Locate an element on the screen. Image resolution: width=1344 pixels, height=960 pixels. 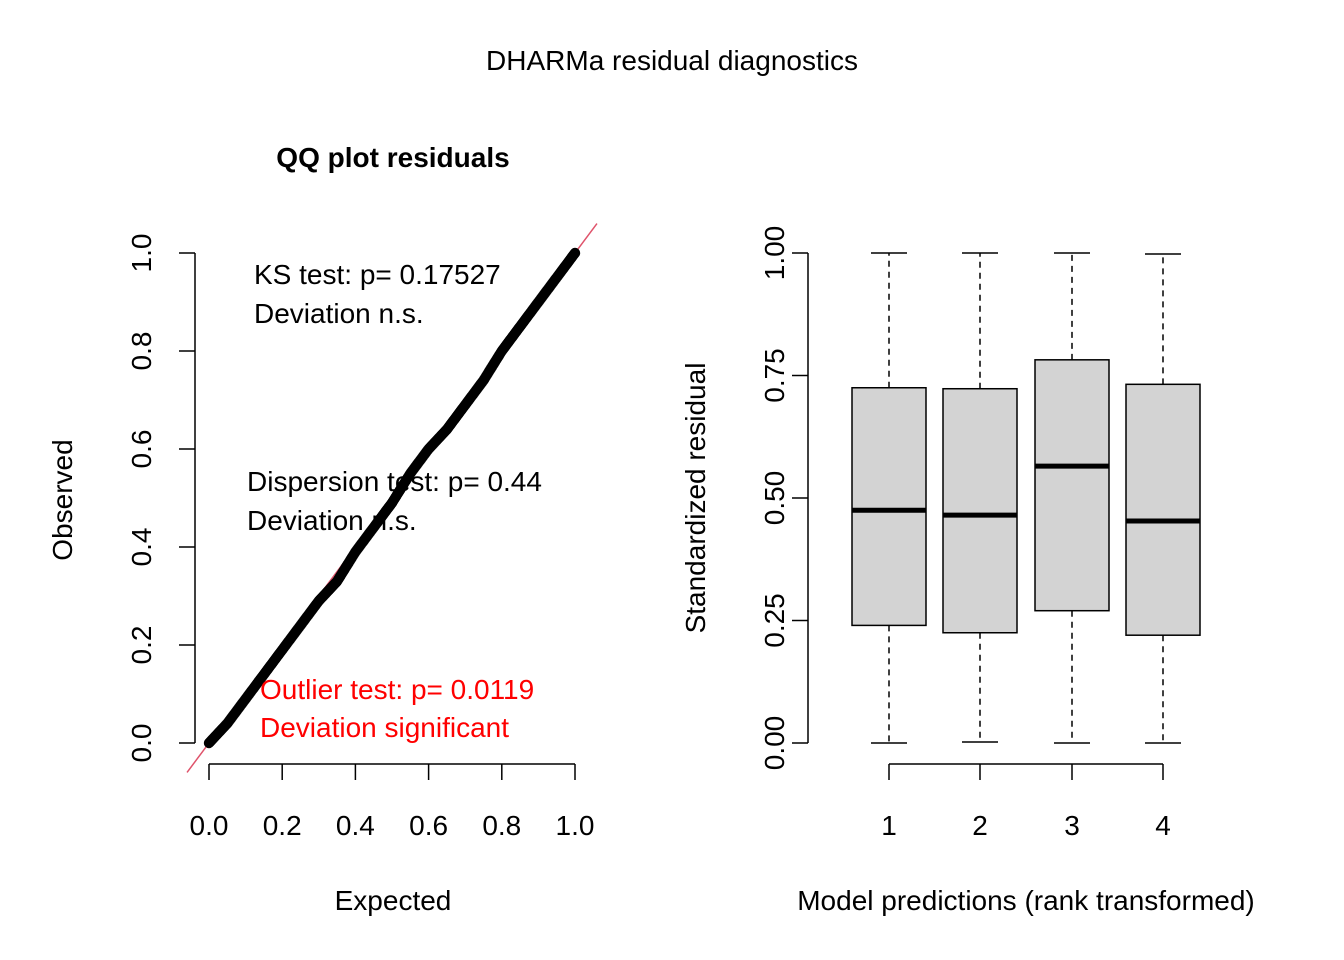
box-x-axis-label: Model predictions (rank transformed) is located at coordinates (1026, 900).